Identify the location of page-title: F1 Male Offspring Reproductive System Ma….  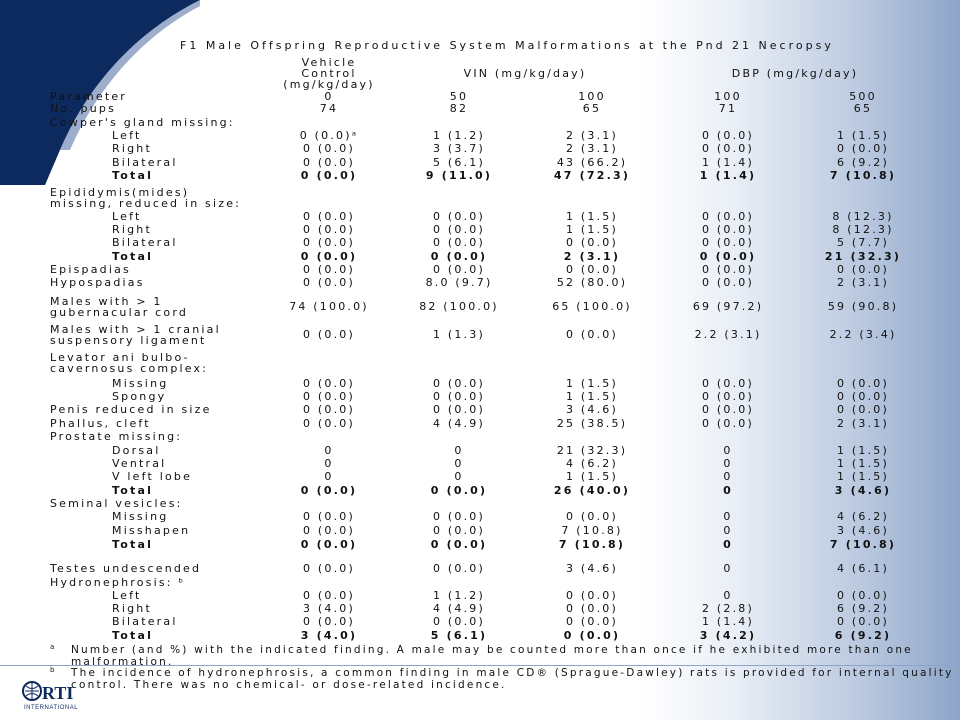
(507, 45).